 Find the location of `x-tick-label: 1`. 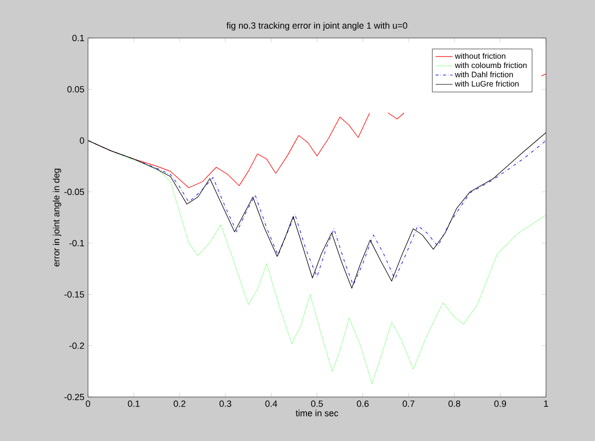

x-tick-label: 1 is located at coordinates (546, 403).